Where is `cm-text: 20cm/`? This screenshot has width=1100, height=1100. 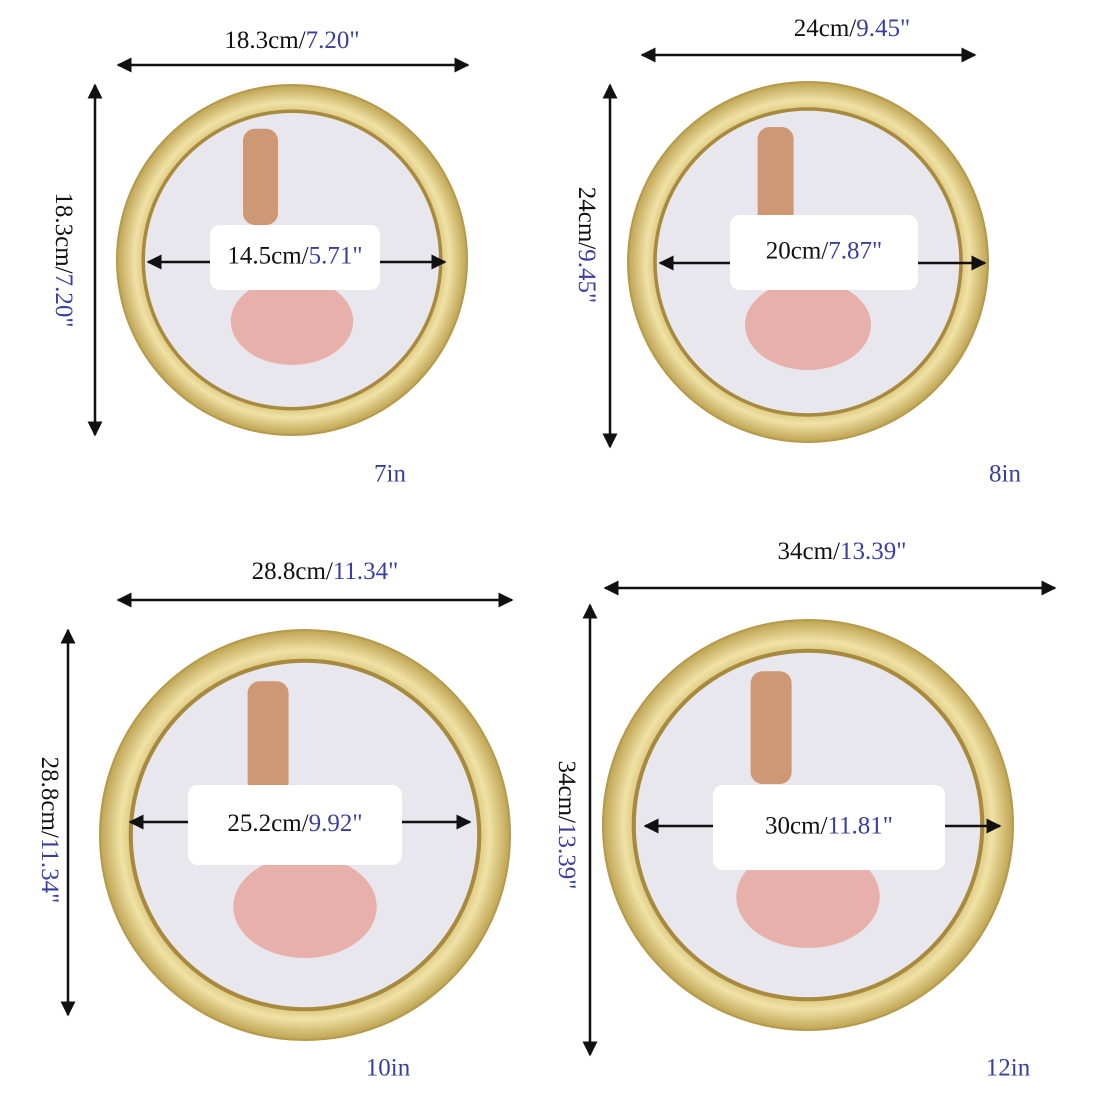
cm-text: 20cm/ is located at coordinates (797, 250).